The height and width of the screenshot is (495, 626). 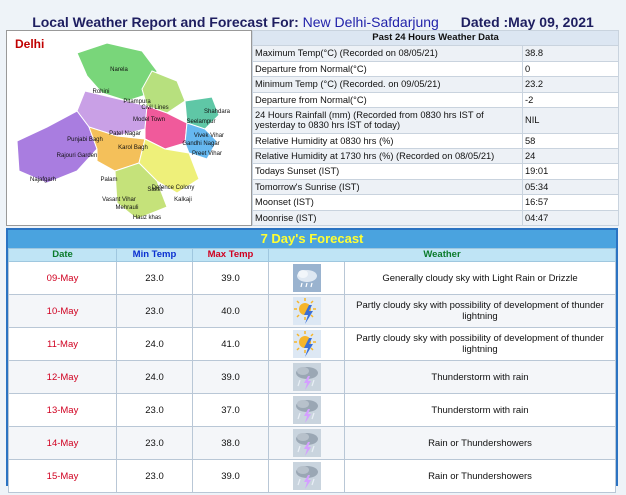 What do you see at coordinates (200, 144) in the screenshot?
I see `map-label: Gandhi Nagar` at bounding box center [200, 144].